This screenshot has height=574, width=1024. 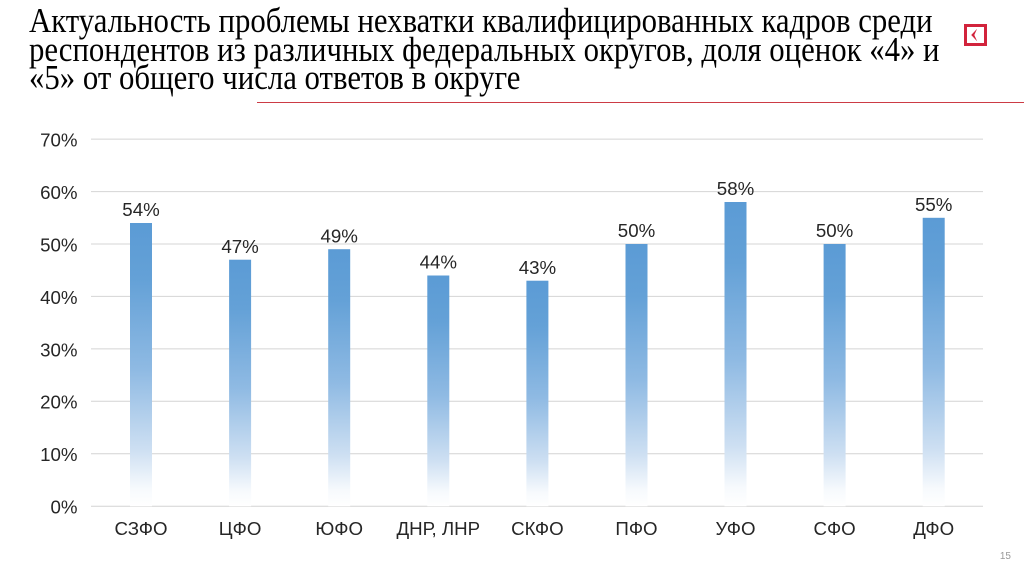 What do you see at coordinates (140, 209) in the screenshot?
I see `svg-text: 54%` at bounding box center [140, 209].